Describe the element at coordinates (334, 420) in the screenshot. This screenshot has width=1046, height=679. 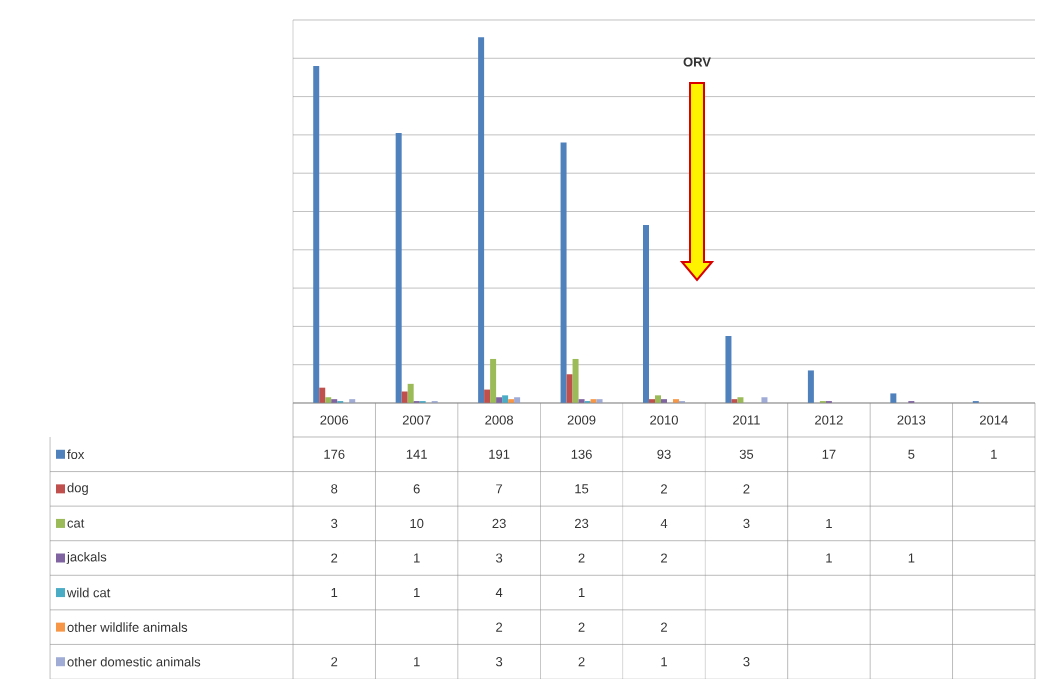
I see `x-tick-label: 2006` at that location.